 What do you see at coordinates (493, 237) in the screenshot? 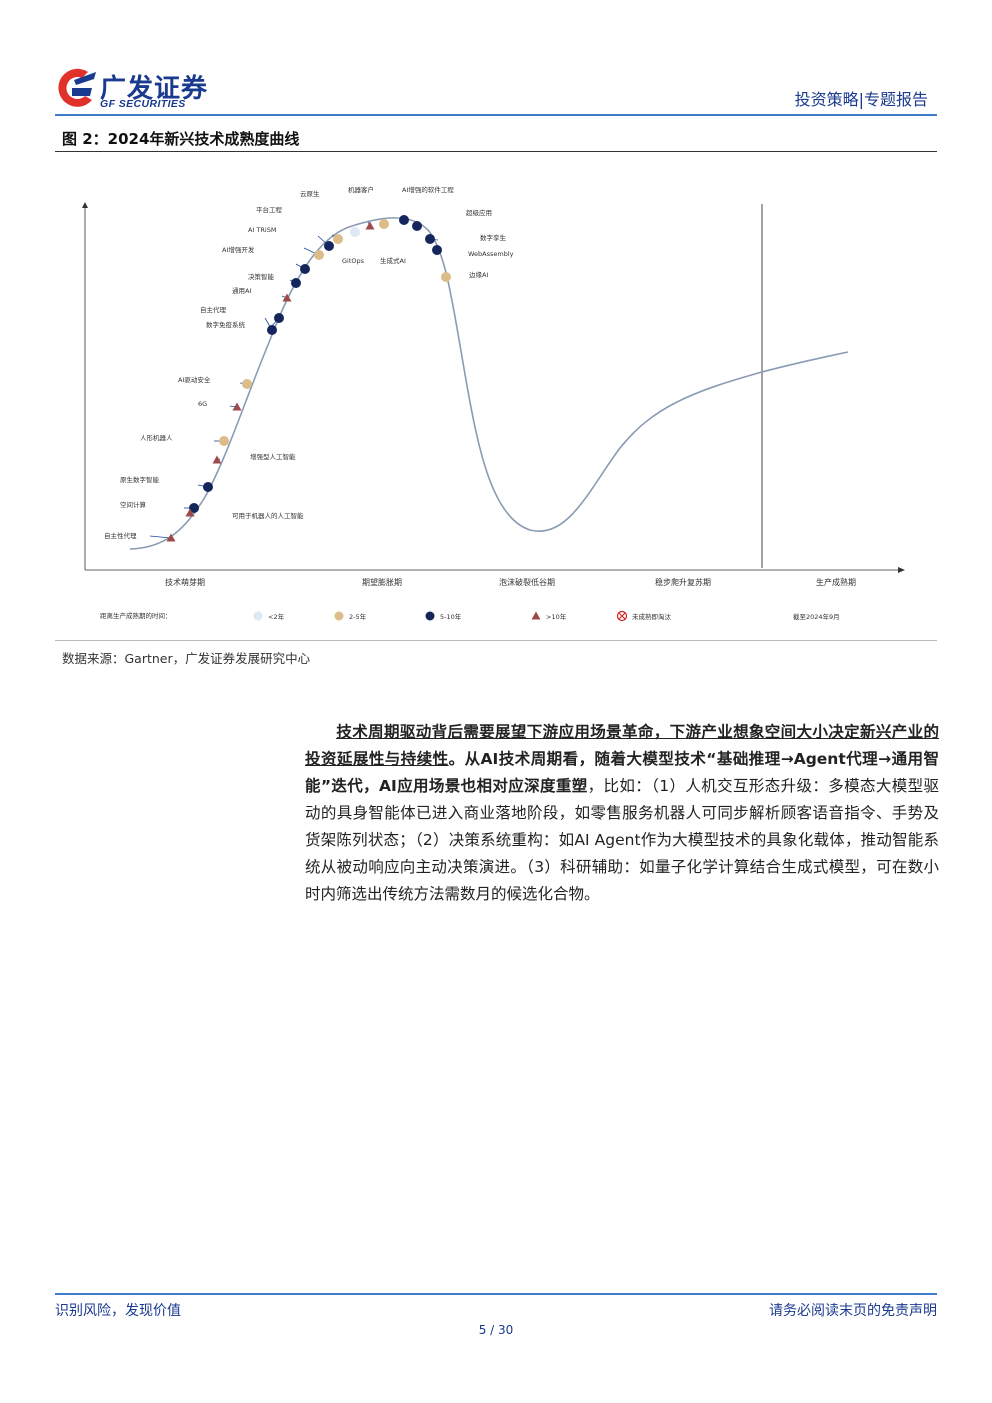
I see `tech-label: 数字孪生` at bounding box center [493, 237].